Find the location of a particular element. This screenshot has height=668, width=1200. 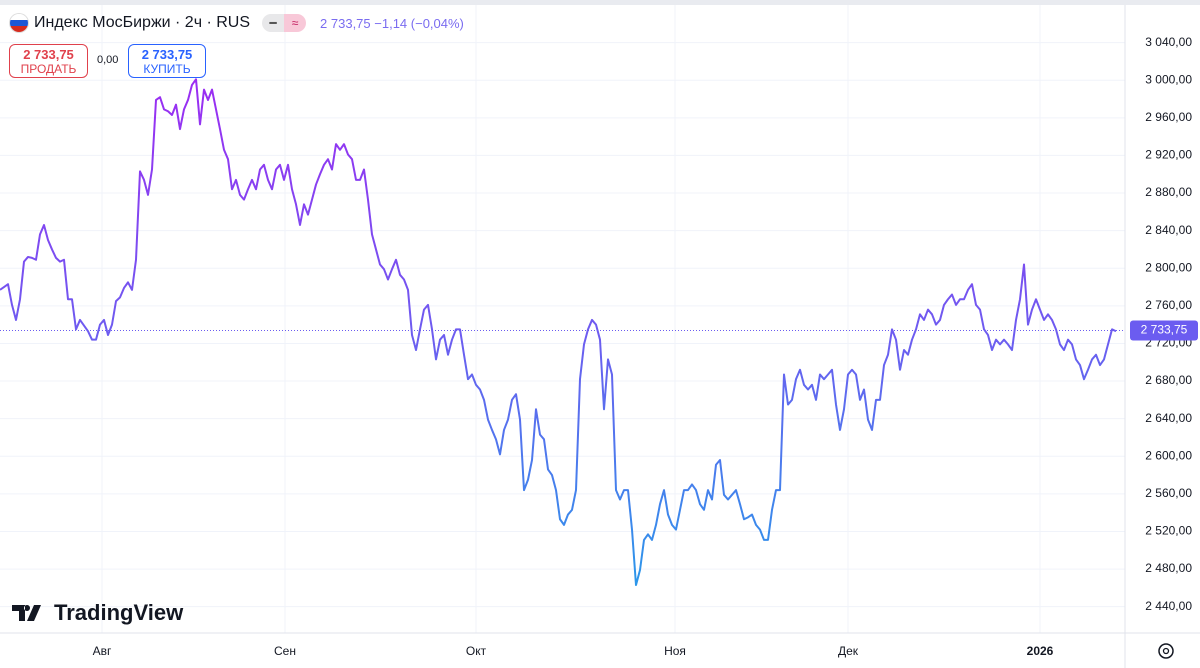

top-border is located at coordinates (600, 2).